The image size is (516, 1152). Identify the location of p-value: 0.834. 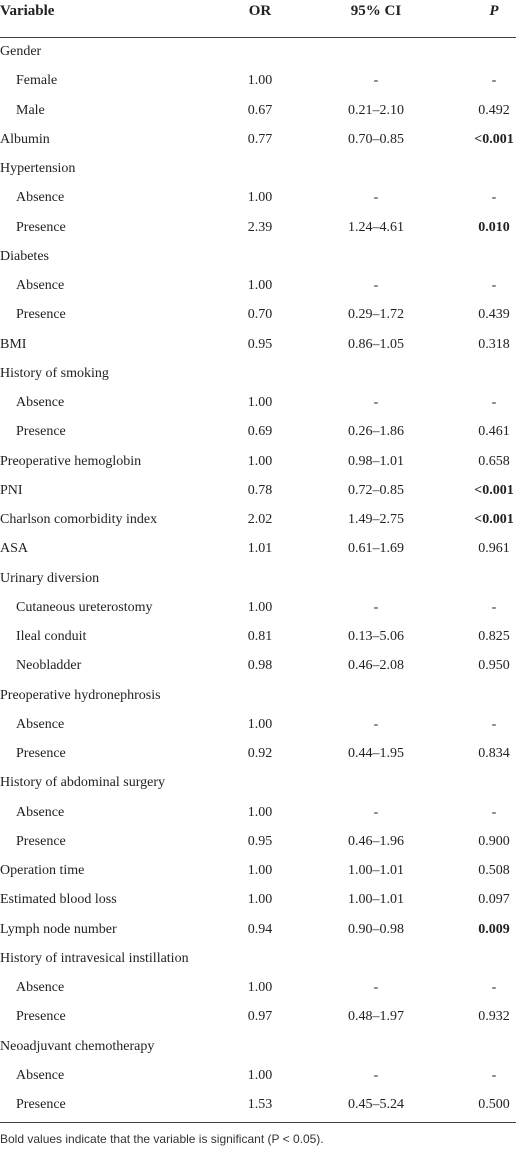
(494, 753).